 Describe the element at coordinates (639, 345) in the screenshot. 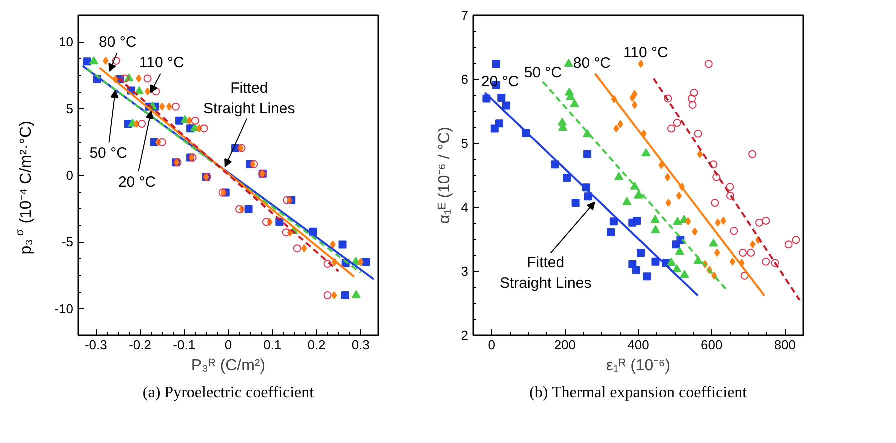

I see `x-tick-label: 400` at that location.